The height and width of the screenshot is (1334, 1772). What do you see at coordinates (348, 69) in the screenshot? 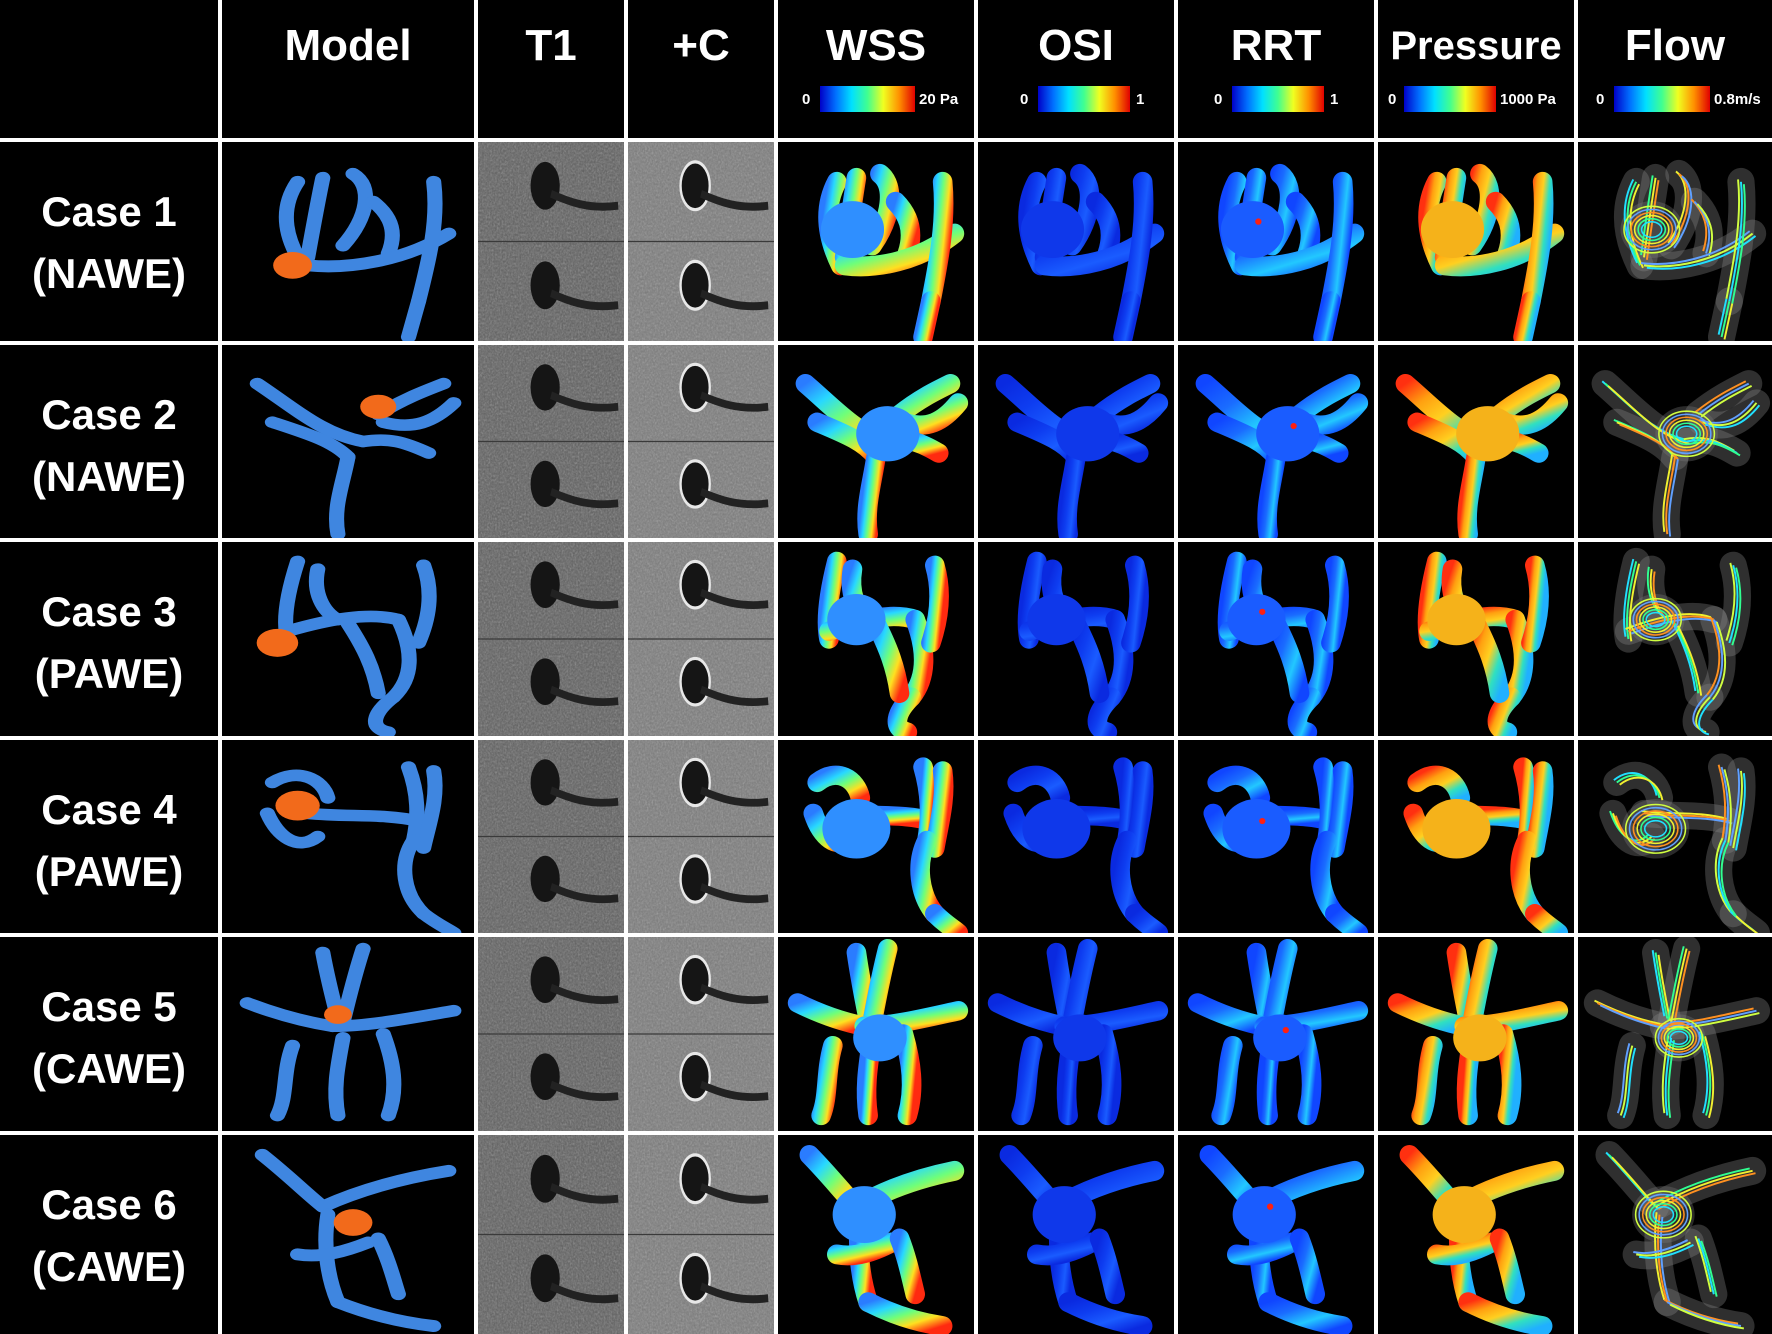
I see `header-model: Model` at bounding box center [348, 69].